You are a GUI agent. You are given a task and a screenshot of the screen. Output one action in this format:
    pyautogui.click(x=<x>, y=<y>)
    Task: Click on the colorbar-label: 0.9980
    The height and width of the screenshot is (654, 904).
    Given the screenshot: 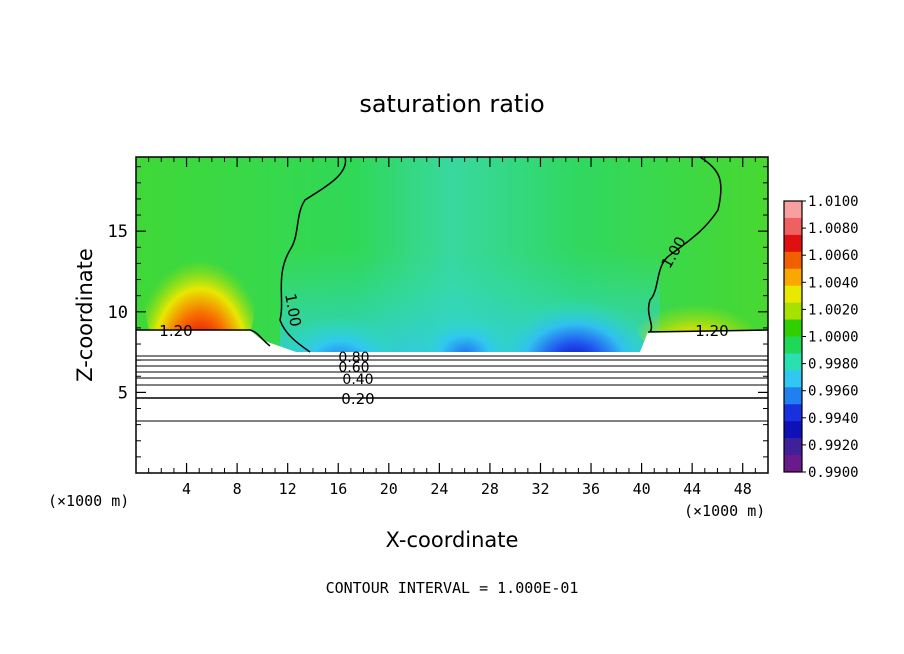 What is the action you would take?
    pyautogui.click(x=833, y=365)
    